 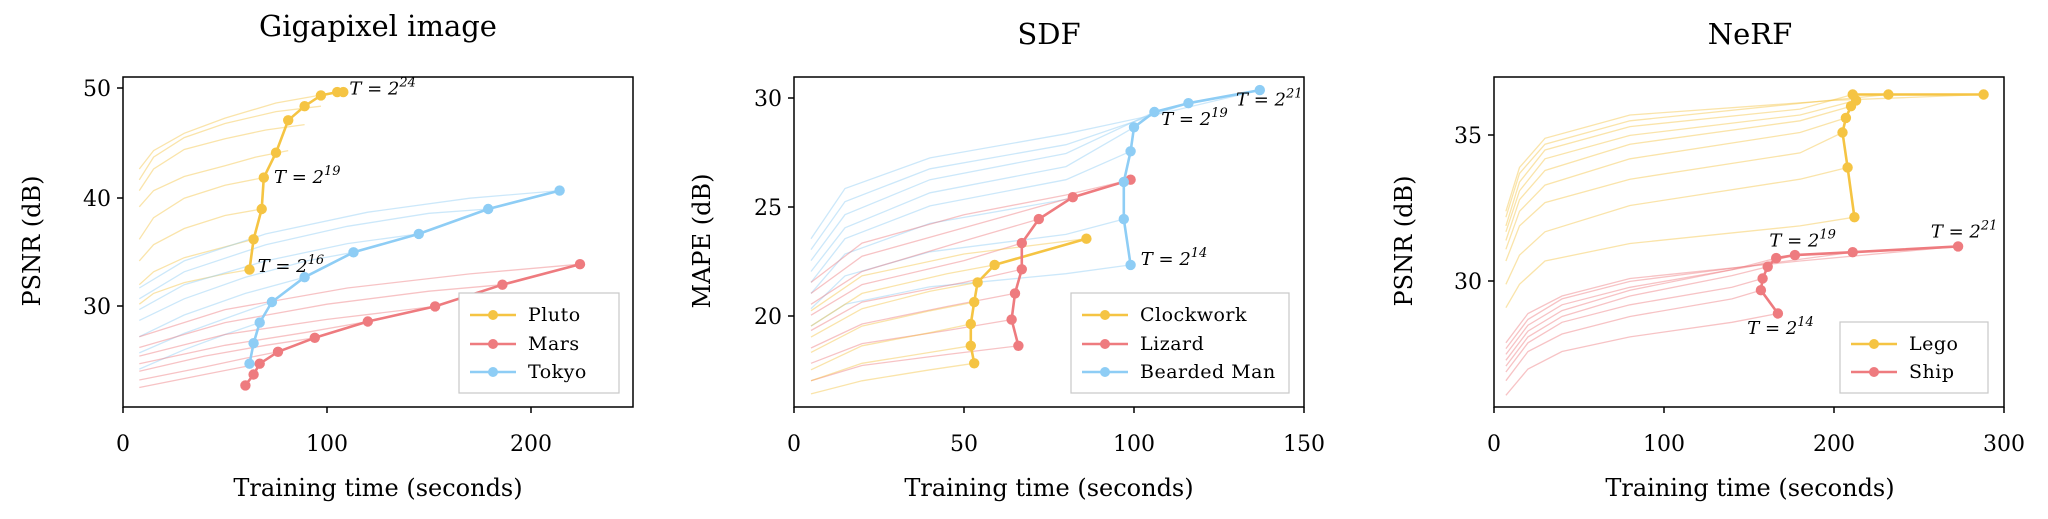 I want to click on y-ticks: 30 35, so click(x=1474, y=209).